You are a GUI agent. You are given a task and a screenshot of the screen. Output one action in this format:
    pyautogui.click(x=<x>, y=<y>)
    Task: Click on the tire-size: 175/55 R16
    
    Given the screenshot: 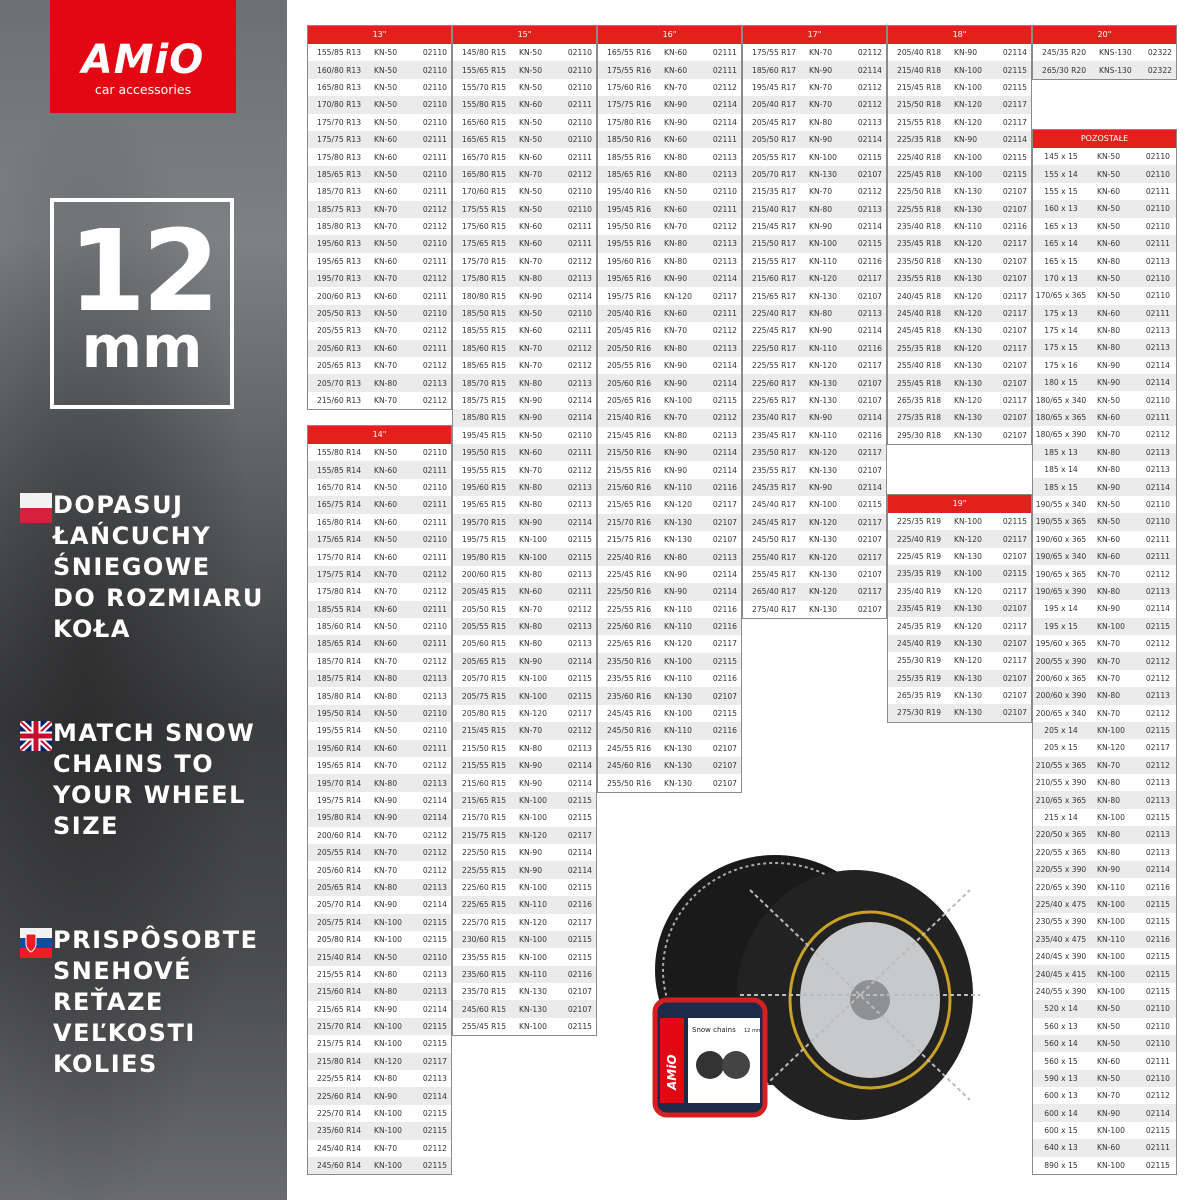 What is the action you would take?
    pyautogui.click(x=629, y=70)
    